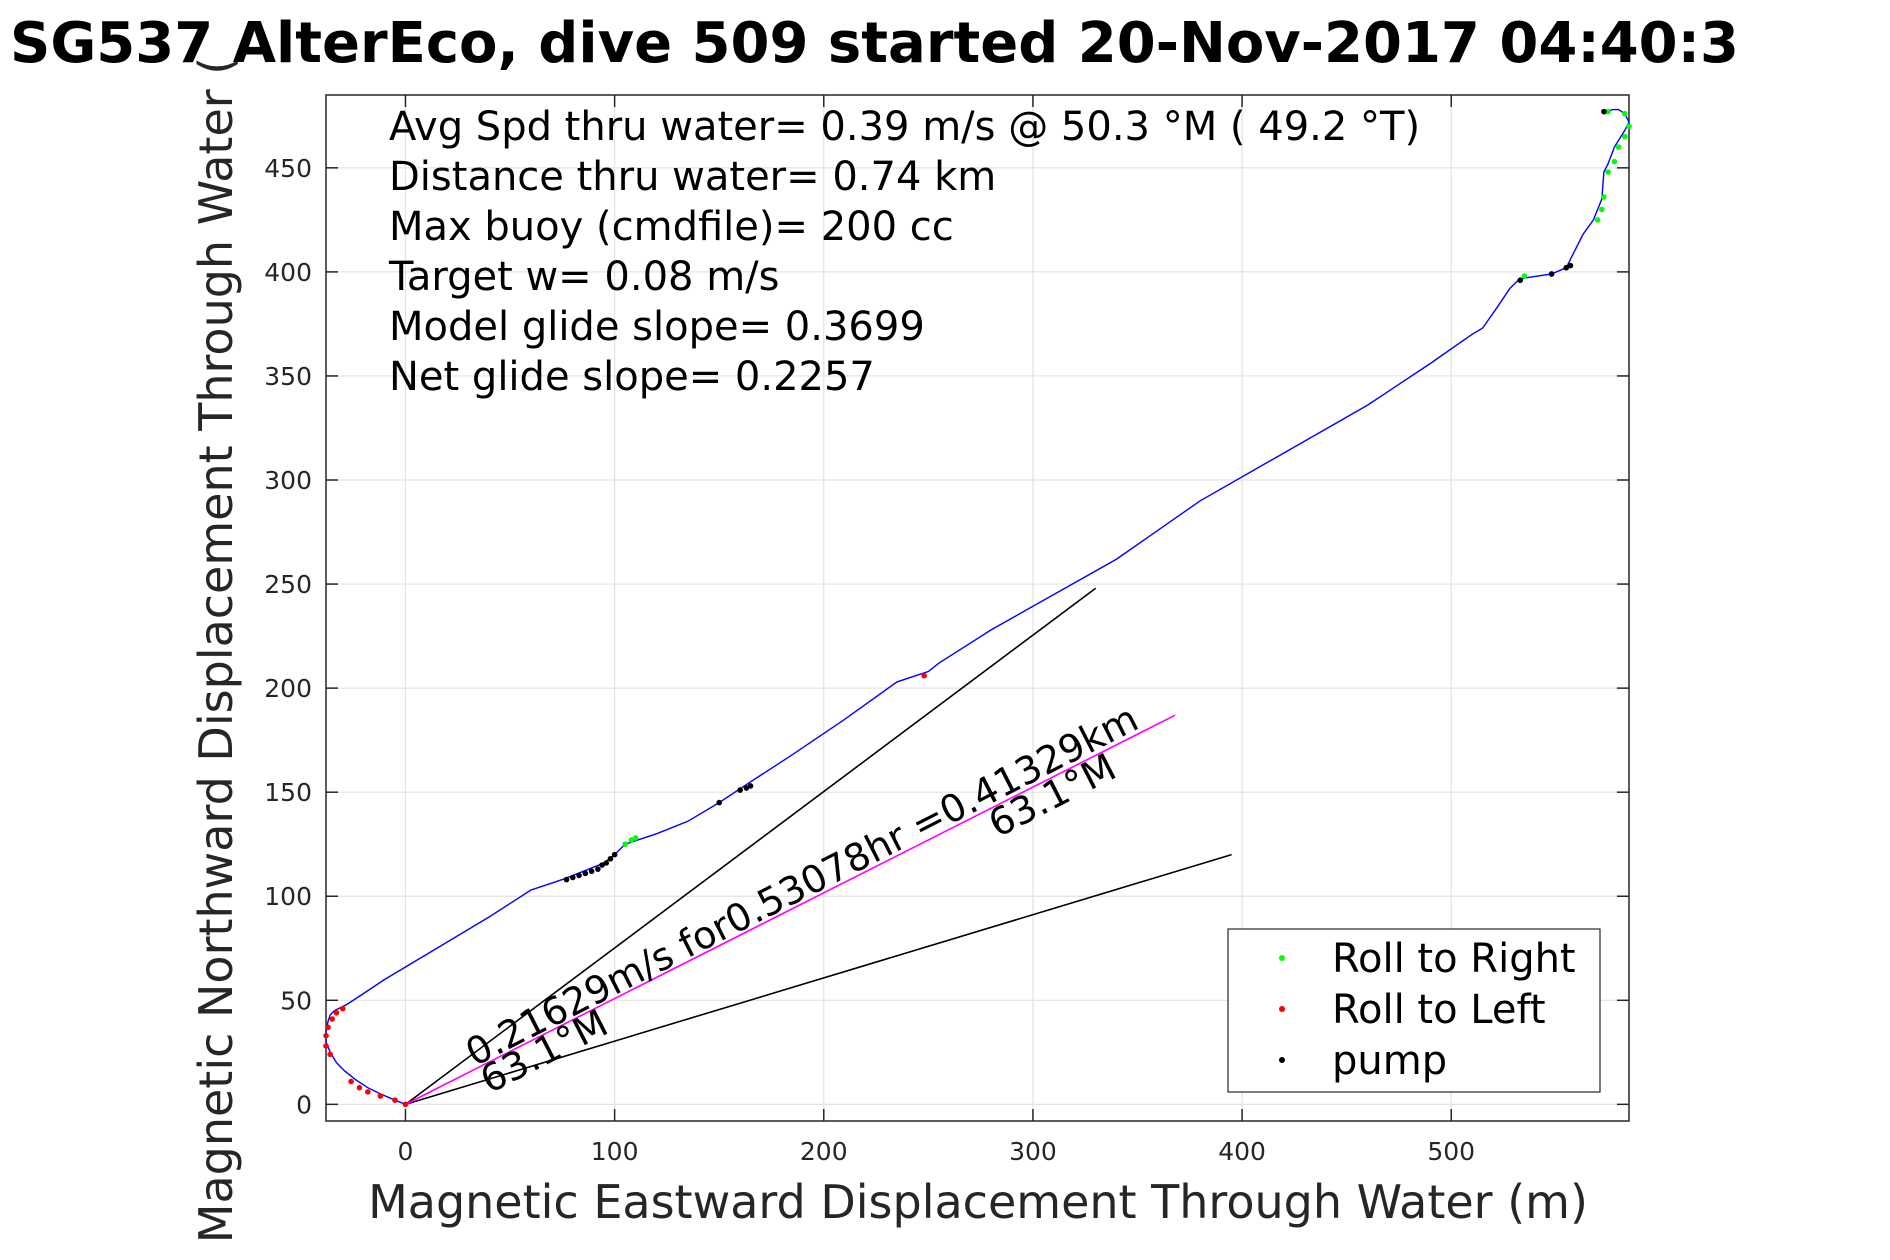 This screenshot has width=1890, height=1260. I want to click on legend-label: Roll to Right, so click(1454, 959).